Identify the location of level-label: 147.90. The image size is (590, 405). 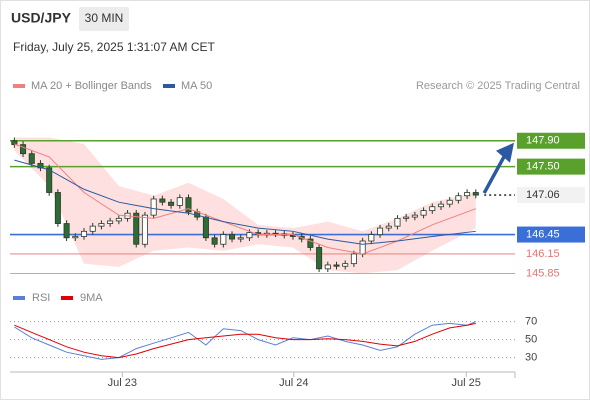
(543, 141).